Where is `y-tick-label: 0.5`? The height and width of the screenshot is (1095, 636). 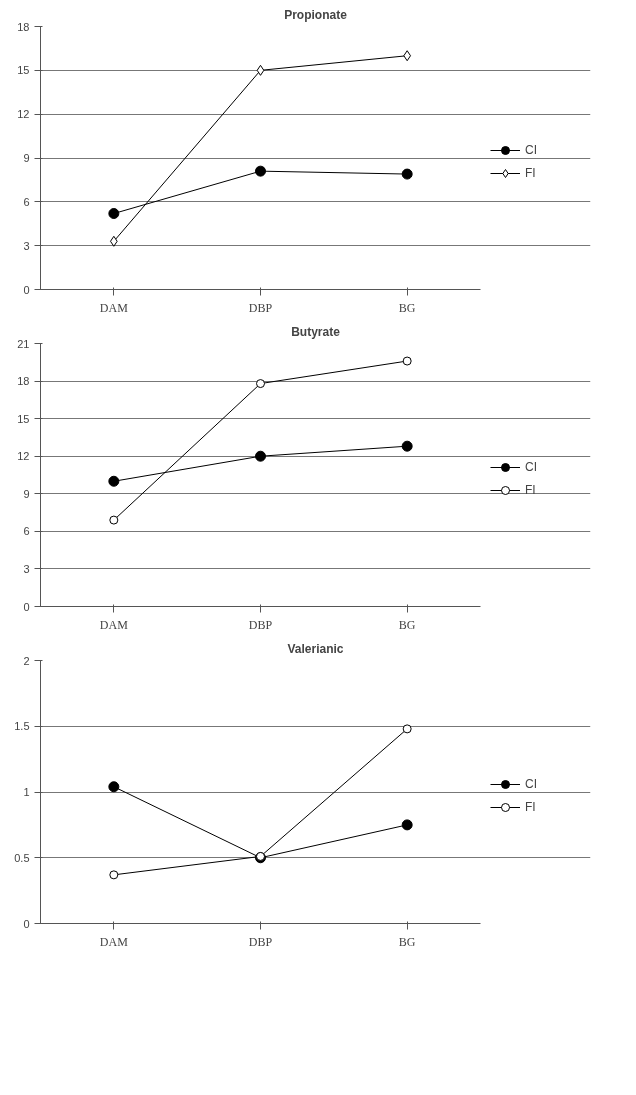 y-tick-label: 0.5 is located at coordinates (22, 857).